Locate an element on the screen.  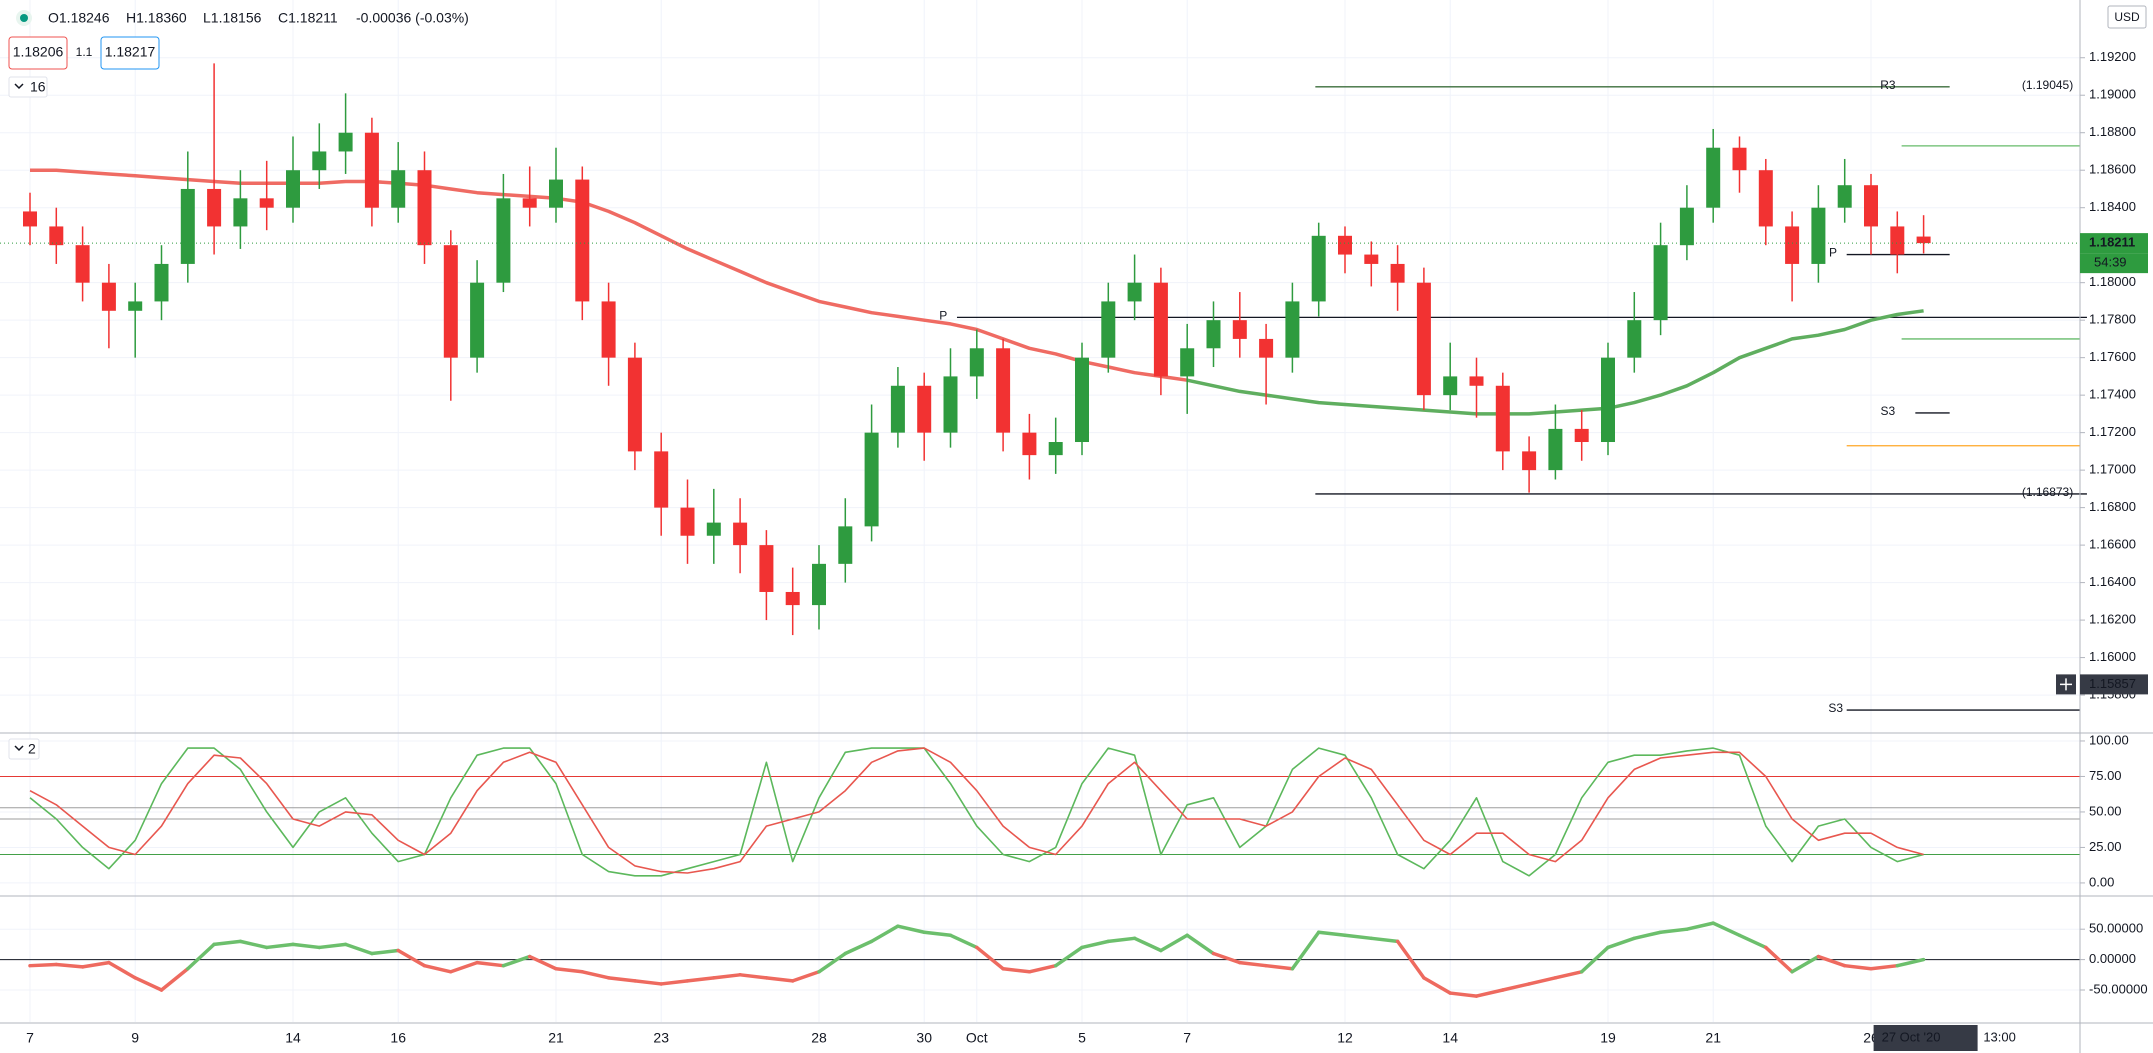
chevron is located at coordinates (19, 748).